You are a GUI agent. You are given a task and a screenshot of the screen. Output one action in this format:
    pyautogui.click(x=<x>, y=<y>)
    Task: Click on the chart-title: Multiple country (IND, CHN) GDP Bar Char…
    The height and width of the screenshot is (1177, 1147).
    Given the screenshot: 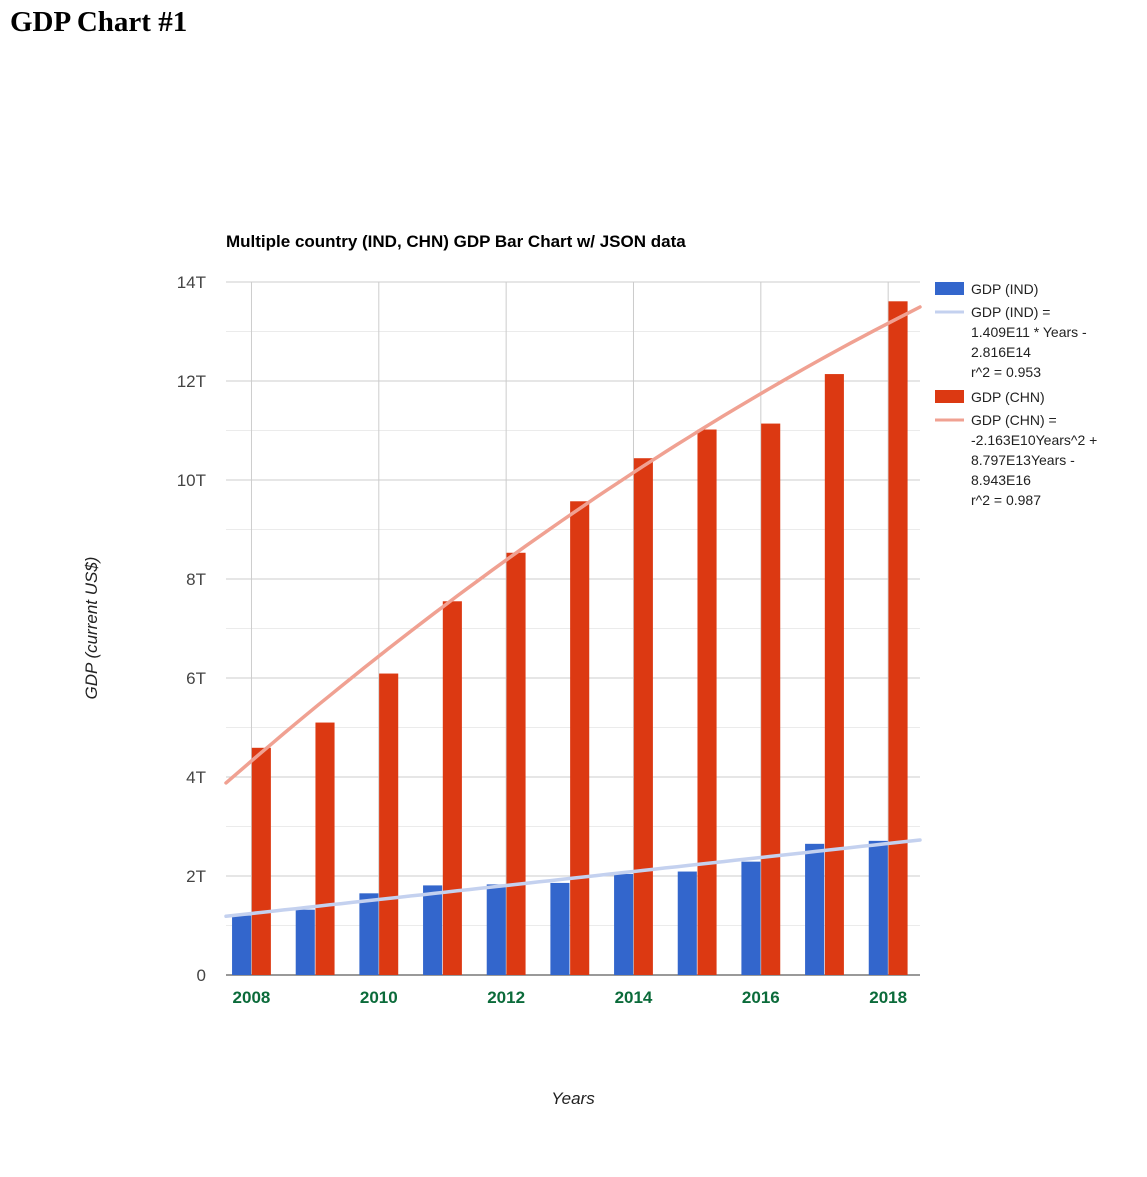 What is the action you would take?
    pyautogui.click(x=456, y=241)
    